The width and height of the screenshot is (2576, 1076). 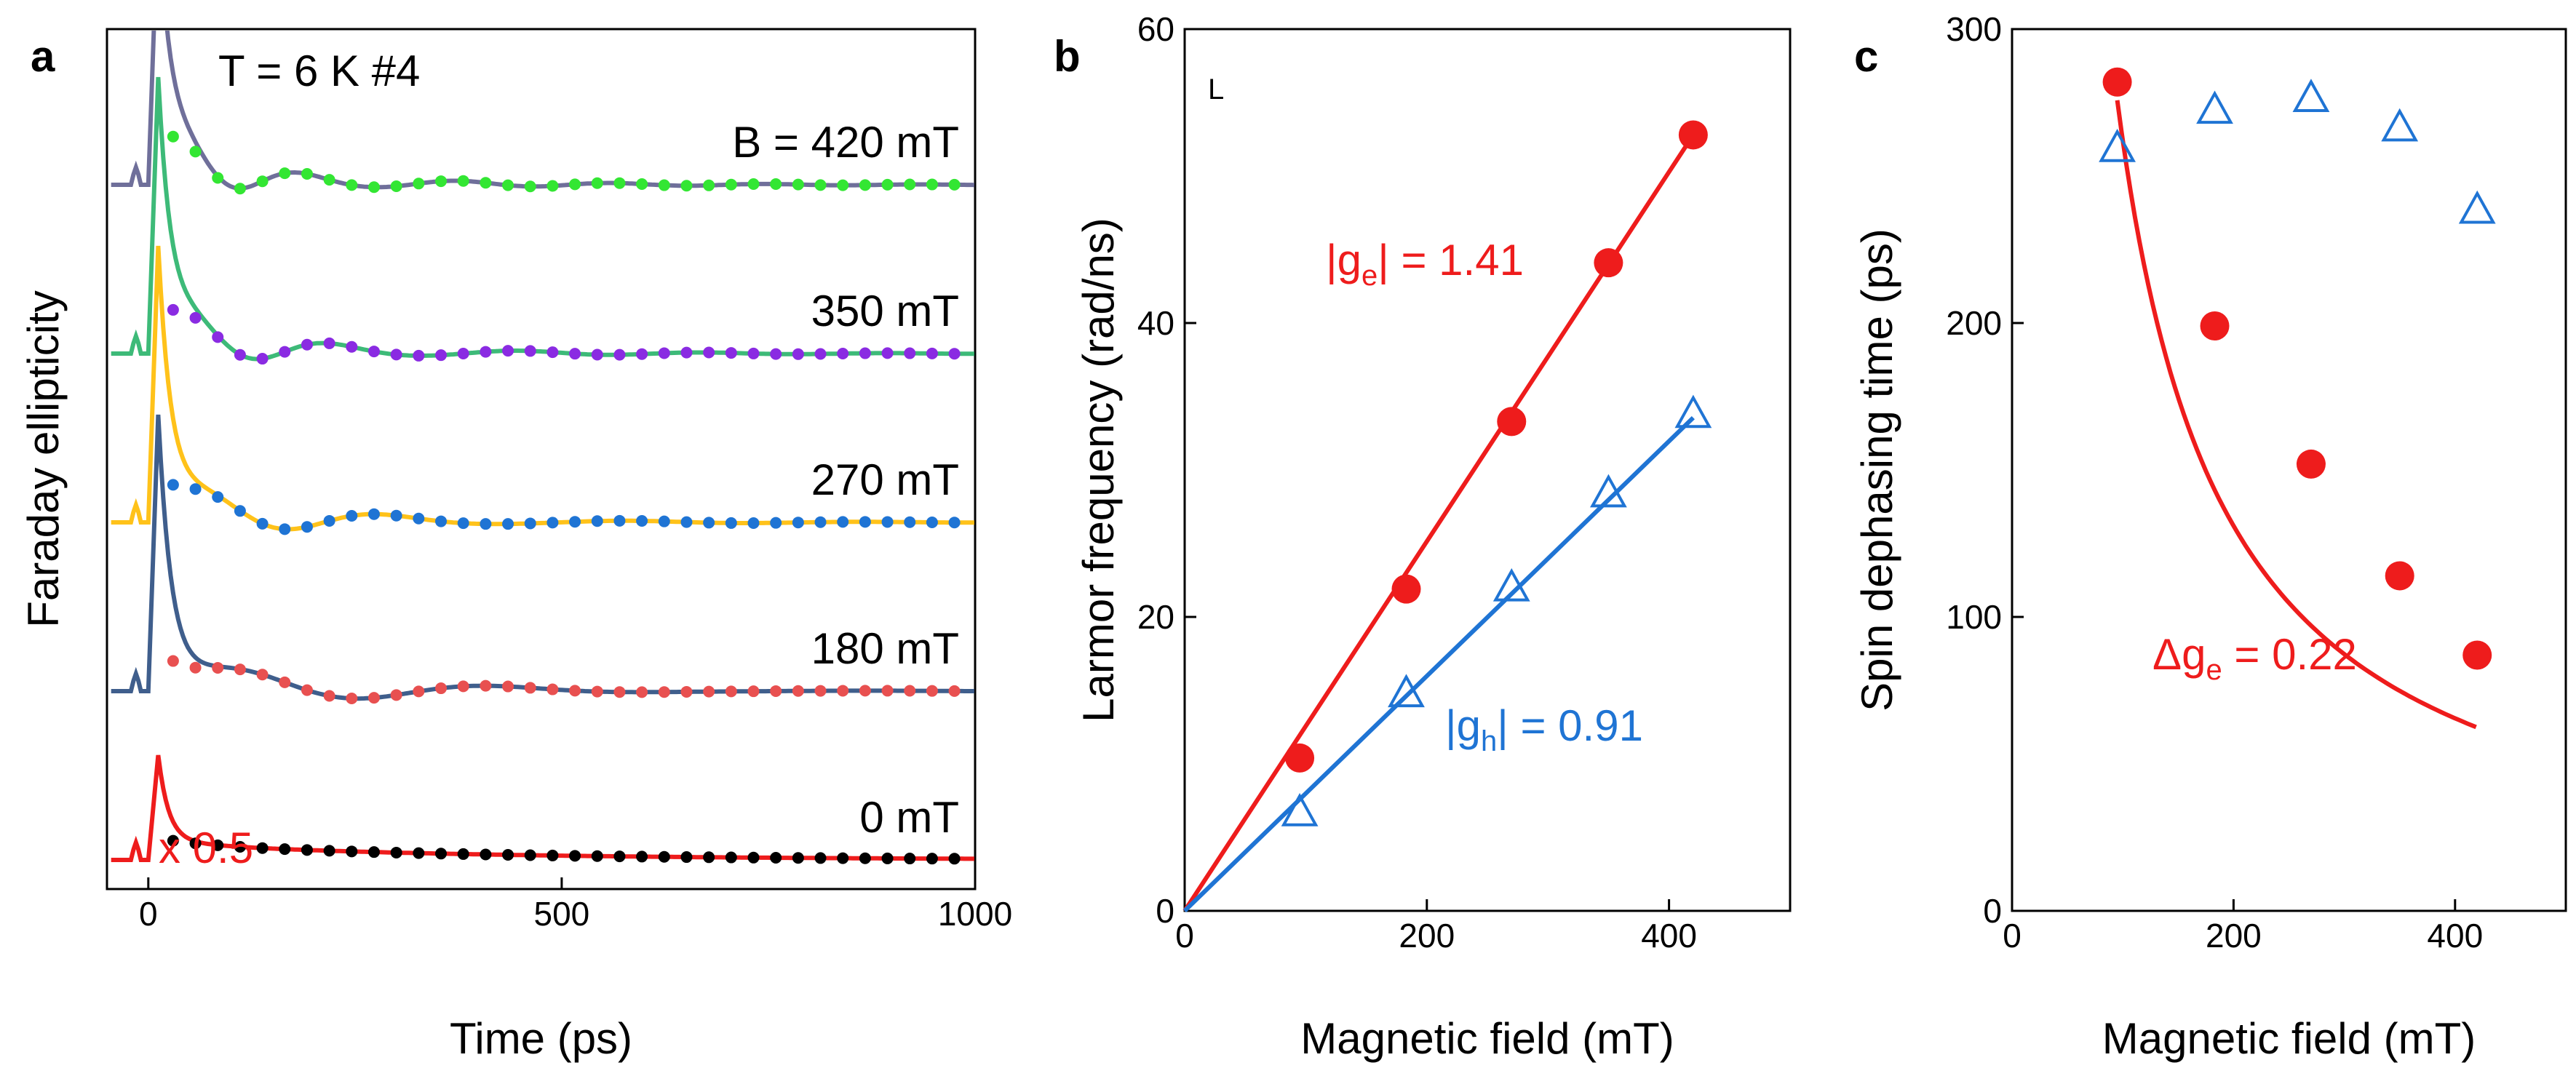 What do you see at coordinates (2234, 936) in the screenshot?
I see `c-x-tick-label: 200` at bounding box center [2234, 936].